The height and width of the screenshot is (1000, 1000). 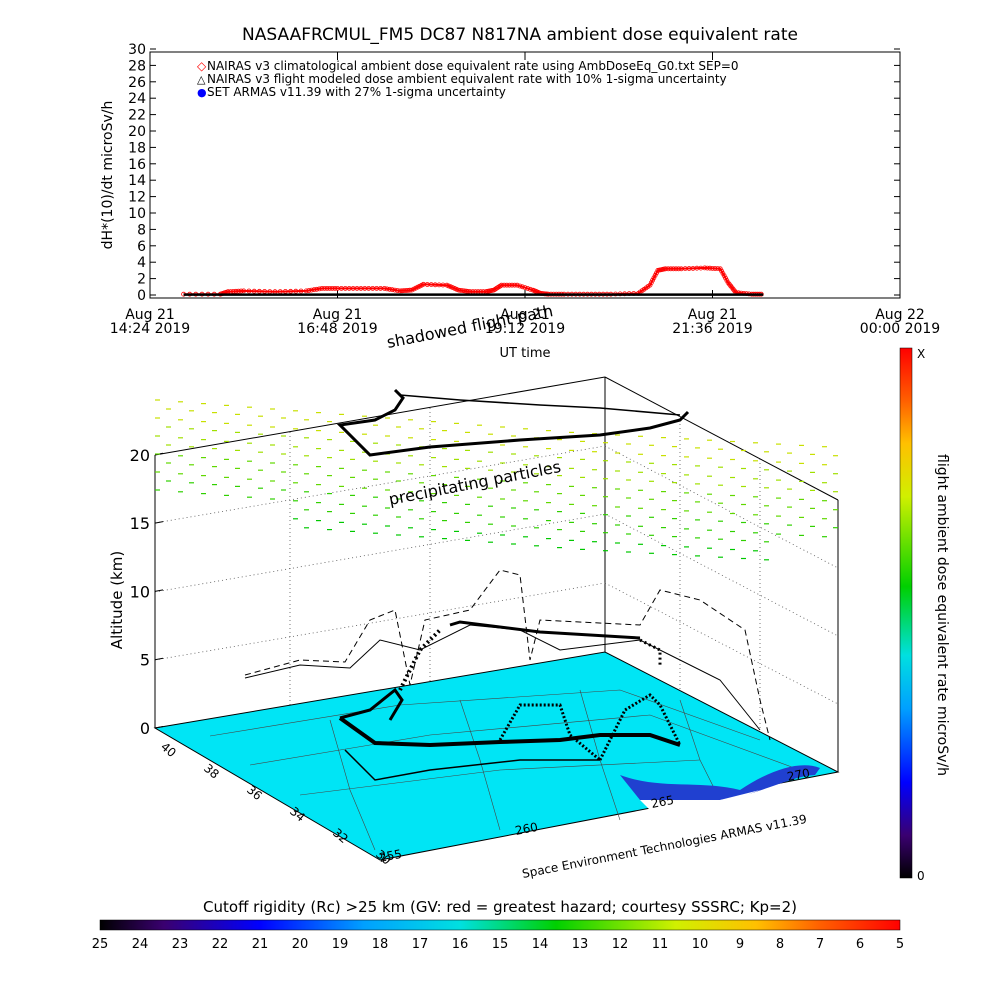 I want to click on altitude-axis: 0 5 10 15 20, so click(x=147, y=592).